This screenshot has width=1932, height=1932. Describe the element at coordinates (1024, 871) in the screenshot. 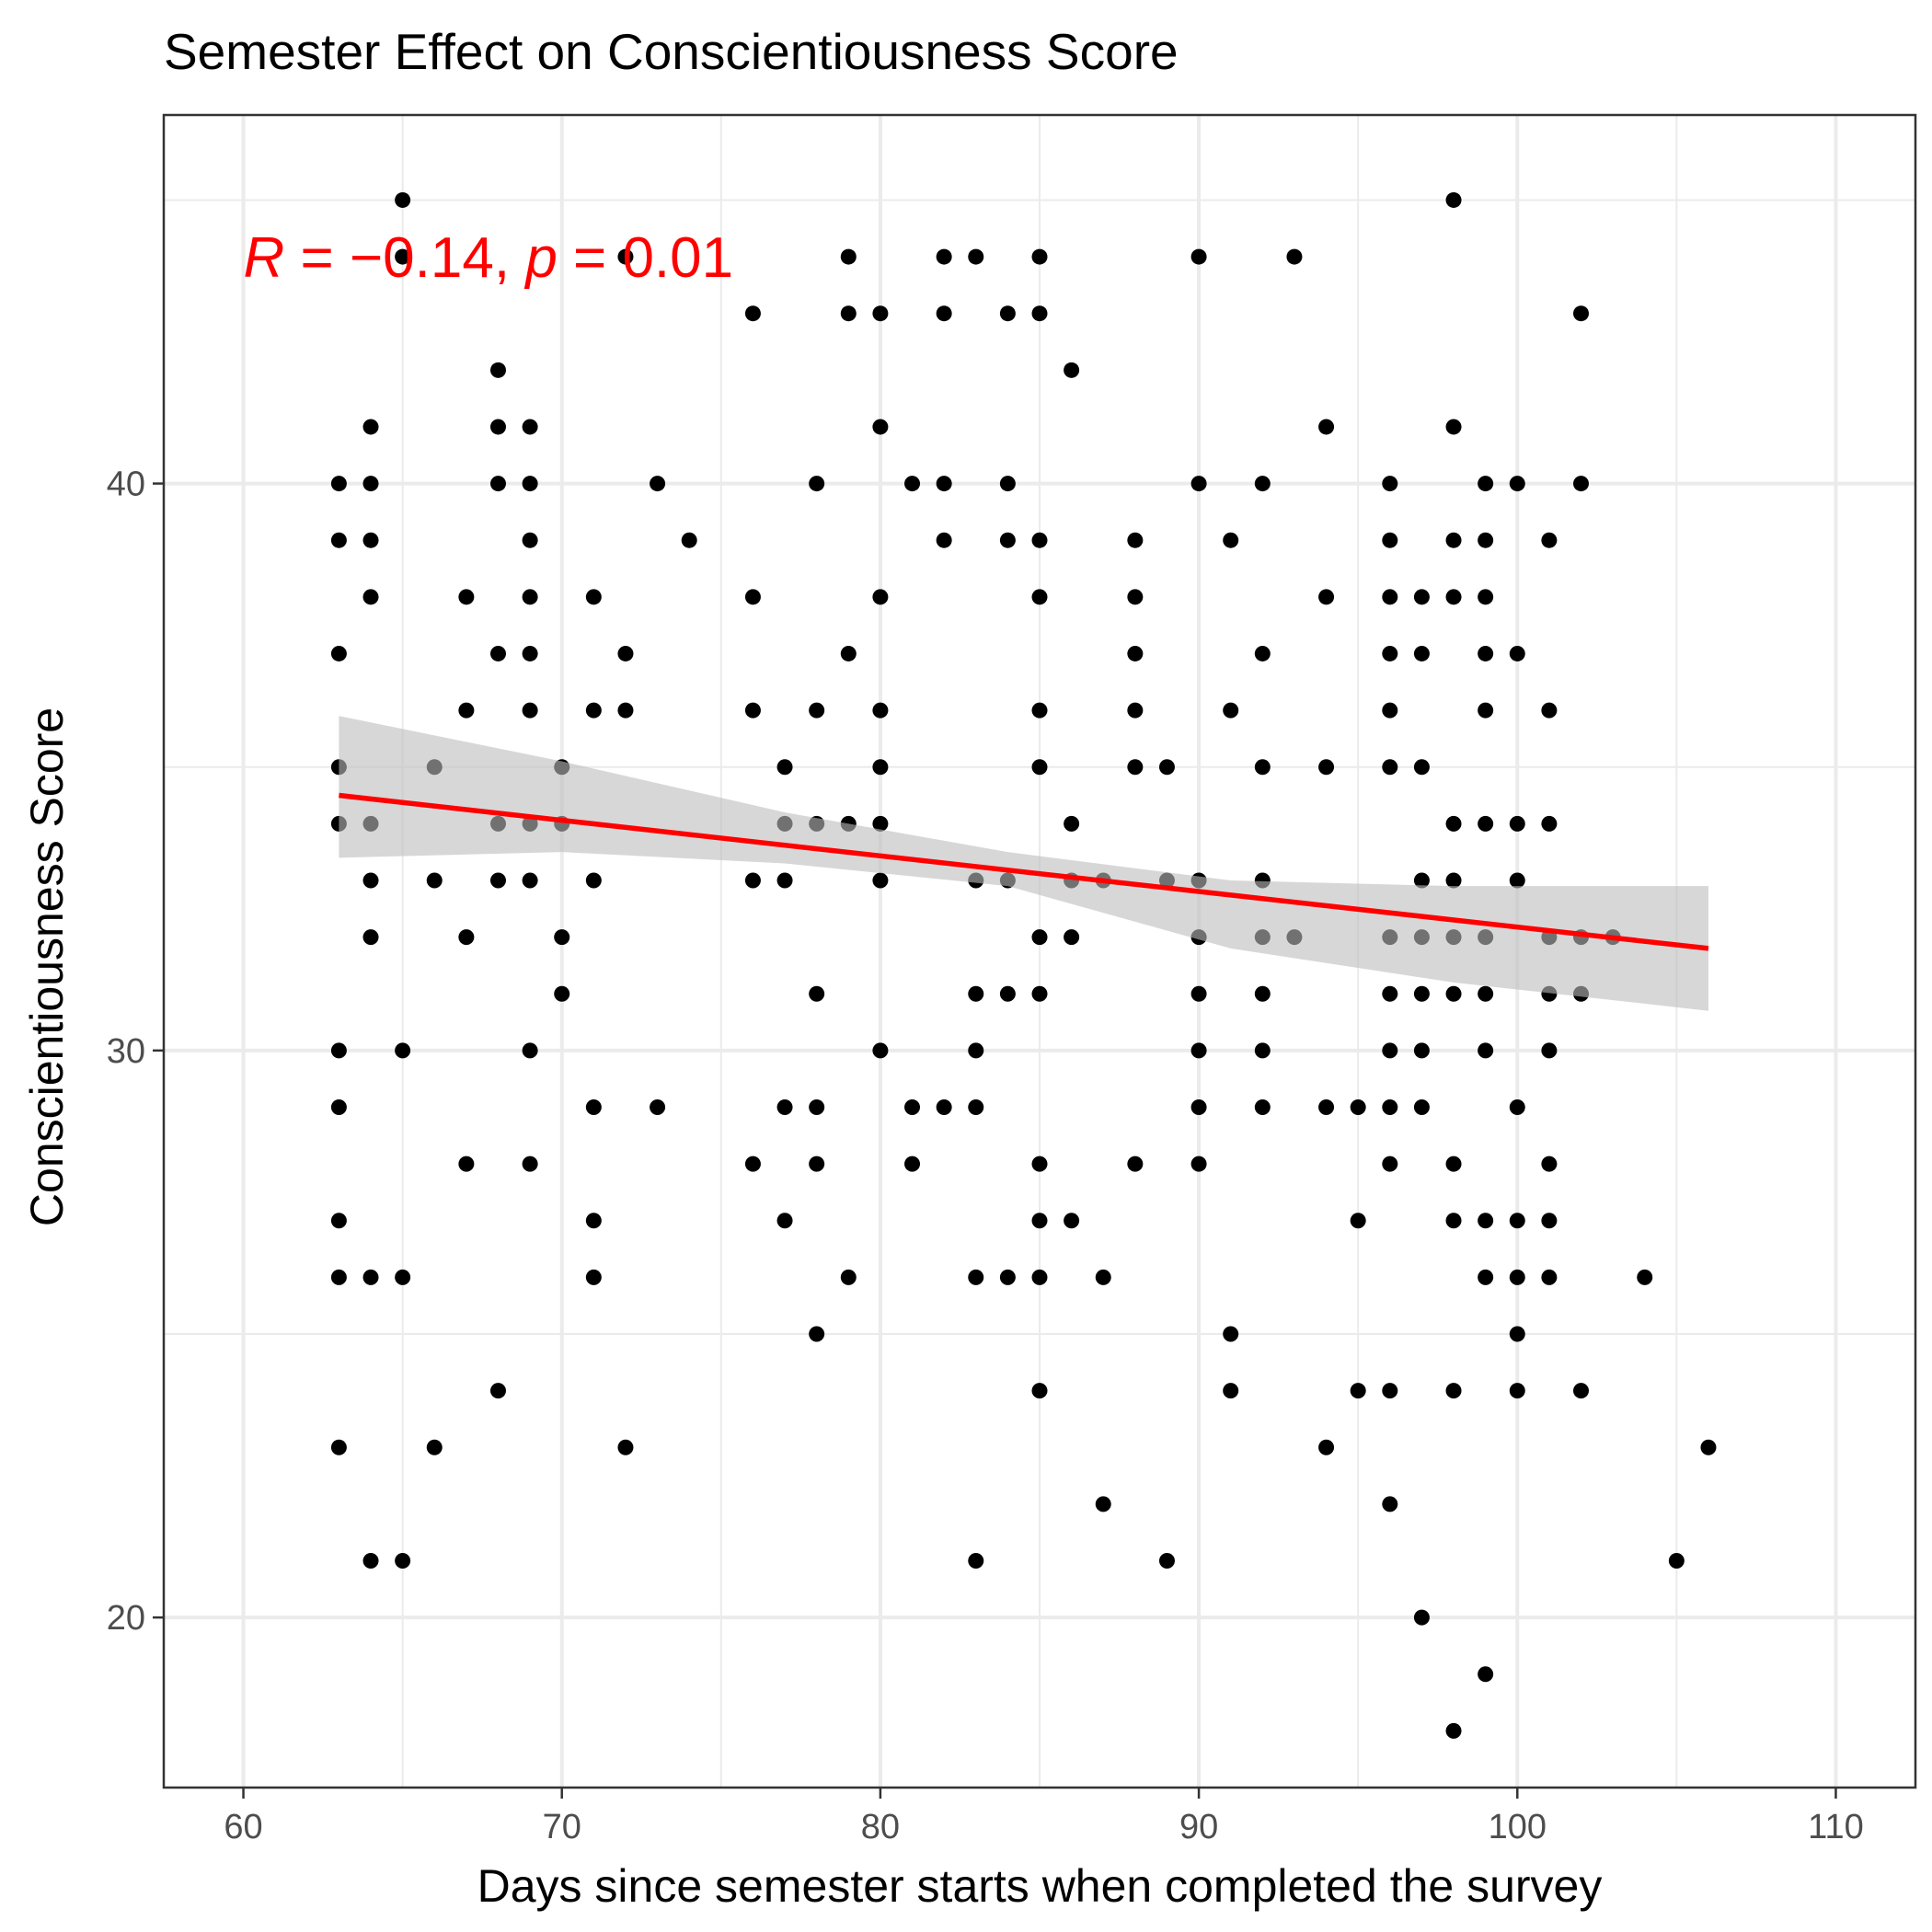

I see `regression-line` at that location.